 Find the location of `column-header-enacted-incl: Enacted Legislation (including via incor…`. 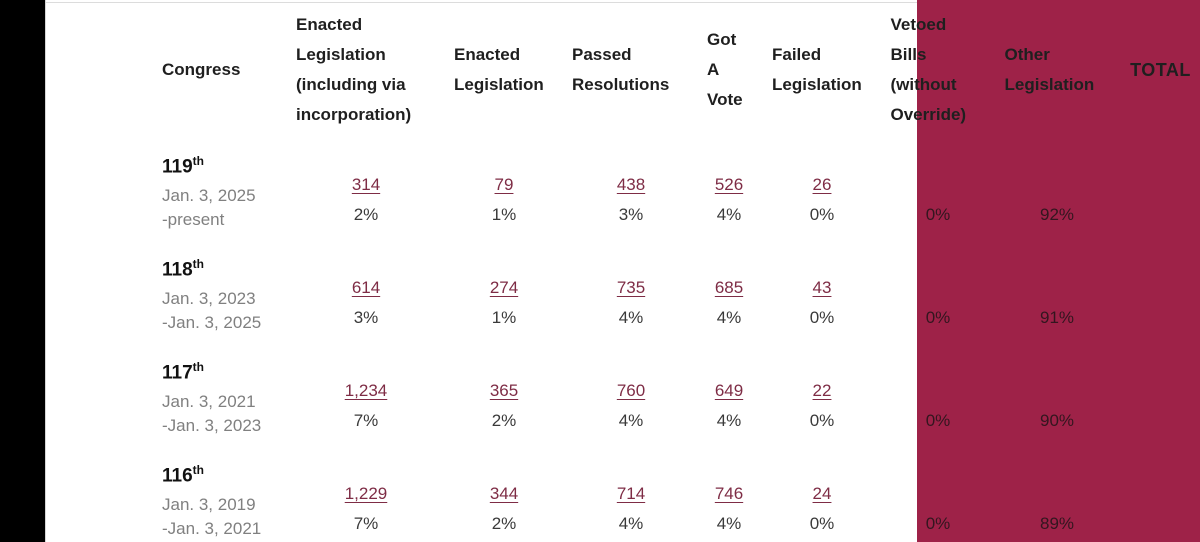

column-header-enacted-incl: Enacted Legislation (including via incor… is located at coordinates (354, 69).